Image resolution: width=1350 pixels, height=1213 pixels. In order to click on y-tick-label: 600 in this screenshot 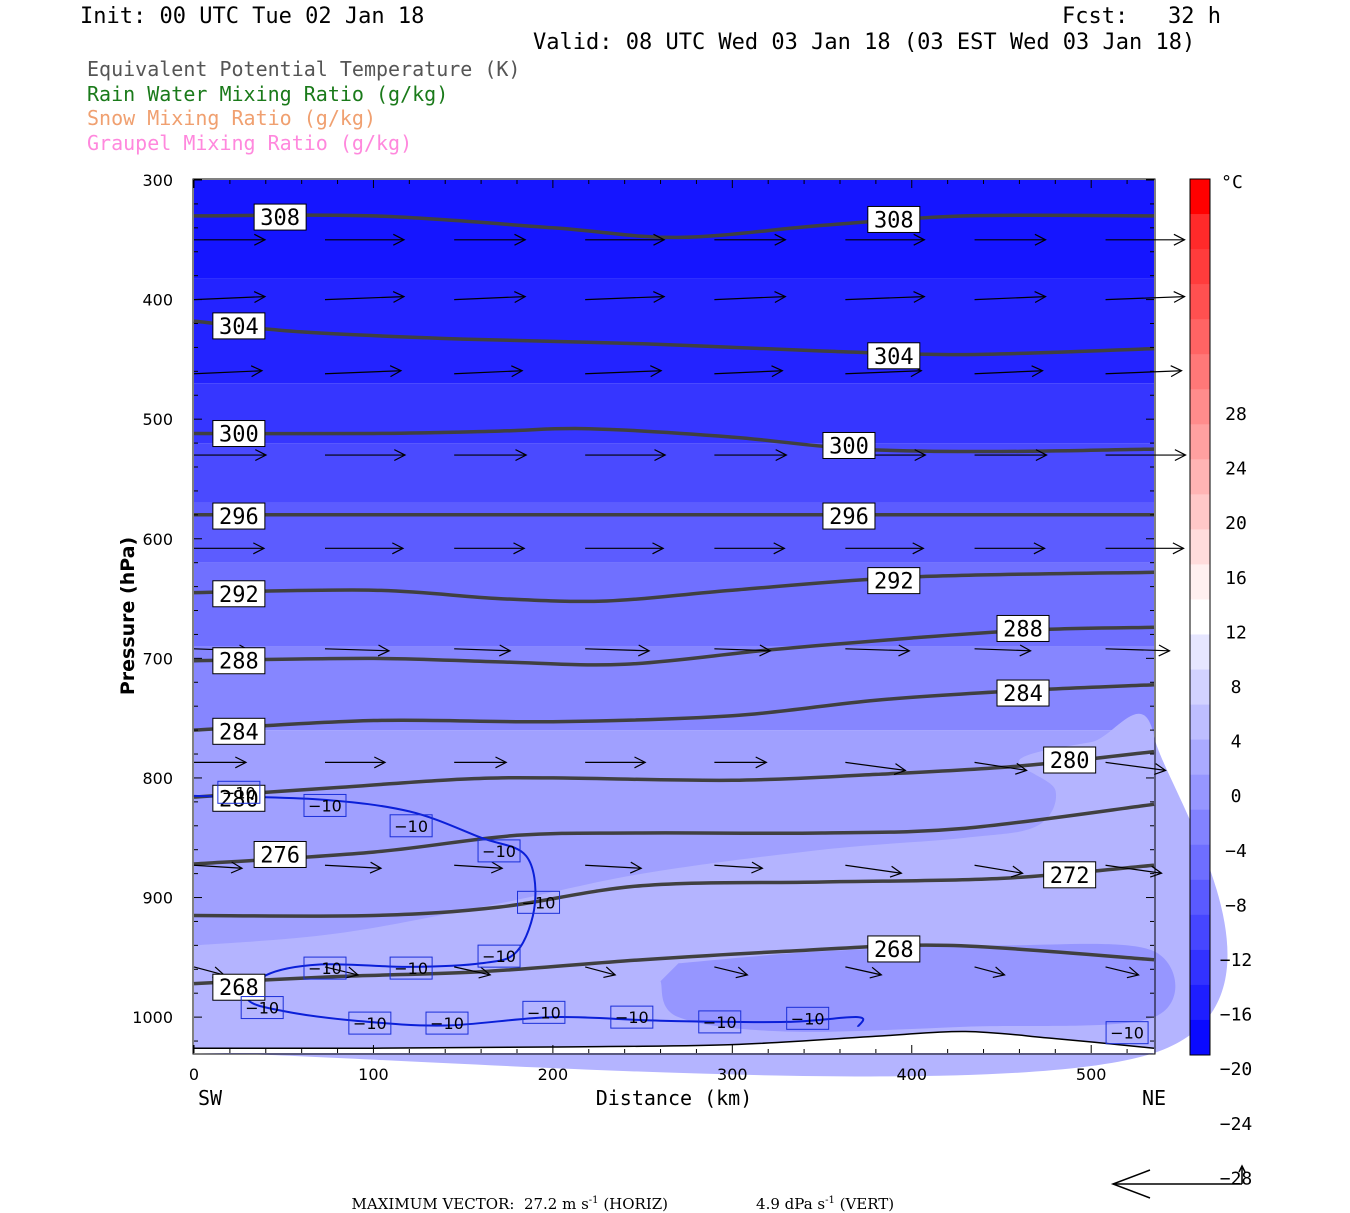, I will do `click(157, 539)`.